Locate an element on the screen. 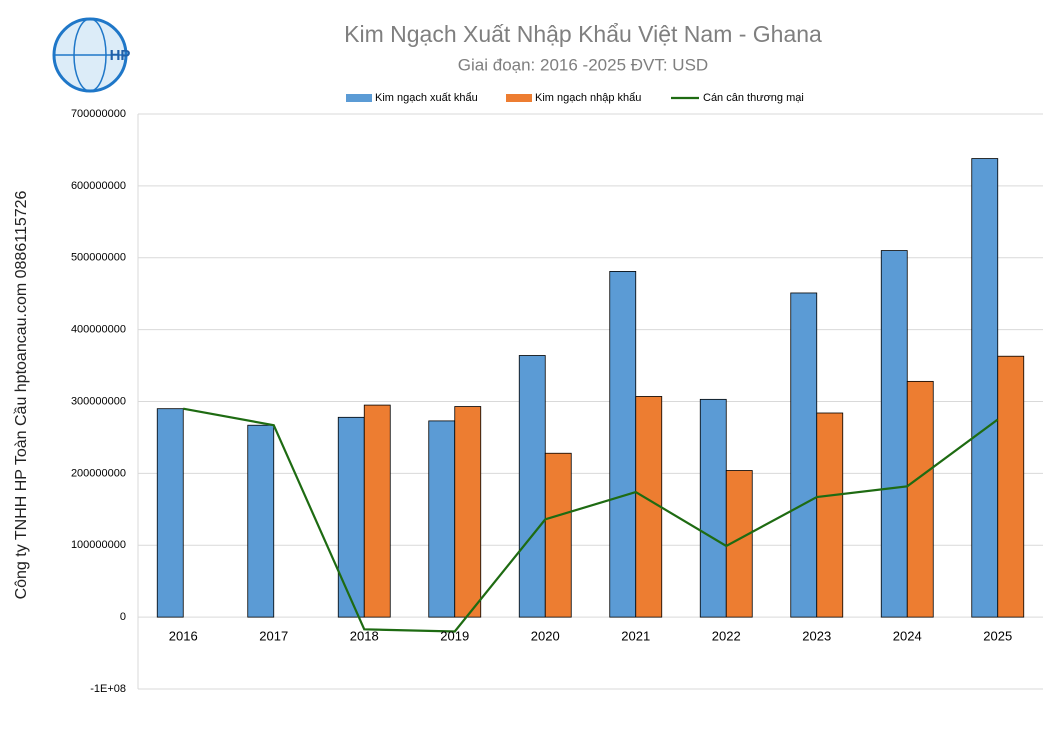  x-tick-label: 2018 is located at coordinates (364, 636).